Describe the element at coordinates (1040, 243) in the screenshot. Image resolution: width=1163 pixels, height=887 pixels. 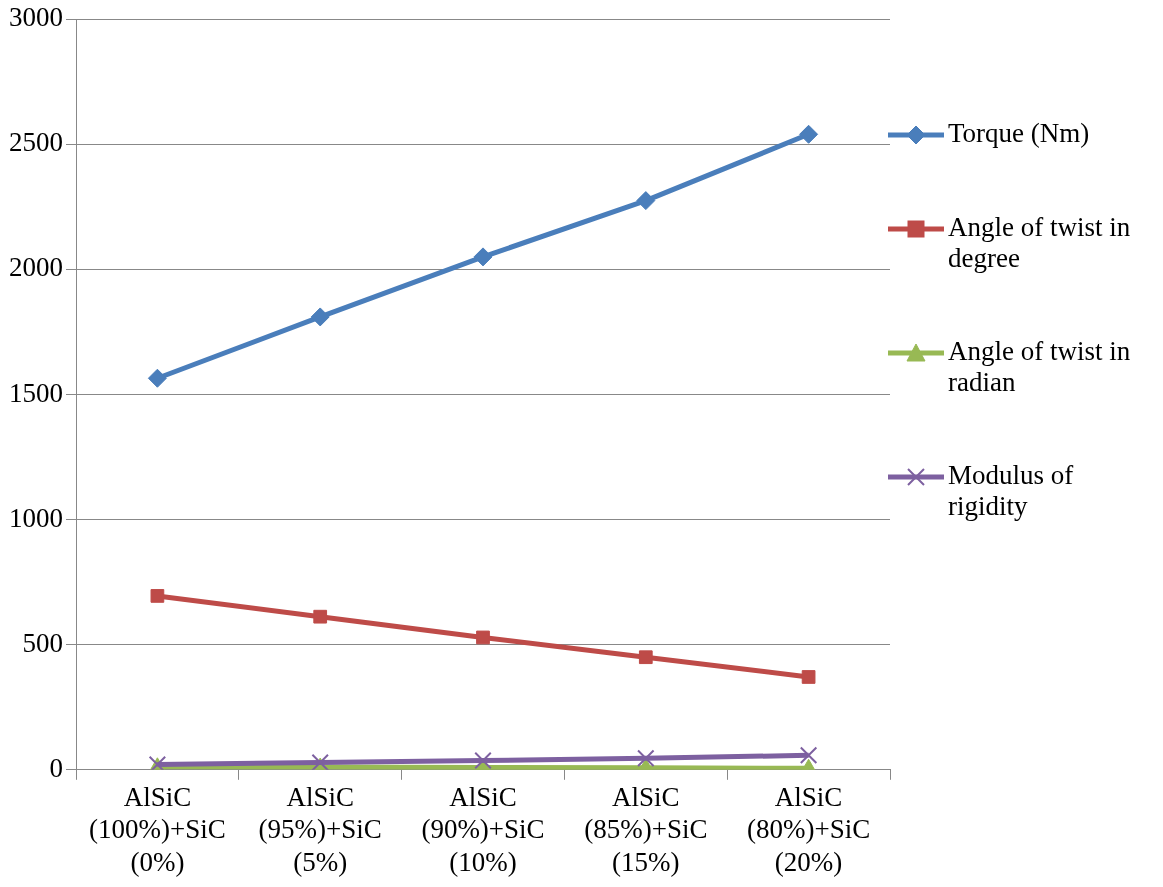
I see `legend-label: Angle of twist in degree` at that location.